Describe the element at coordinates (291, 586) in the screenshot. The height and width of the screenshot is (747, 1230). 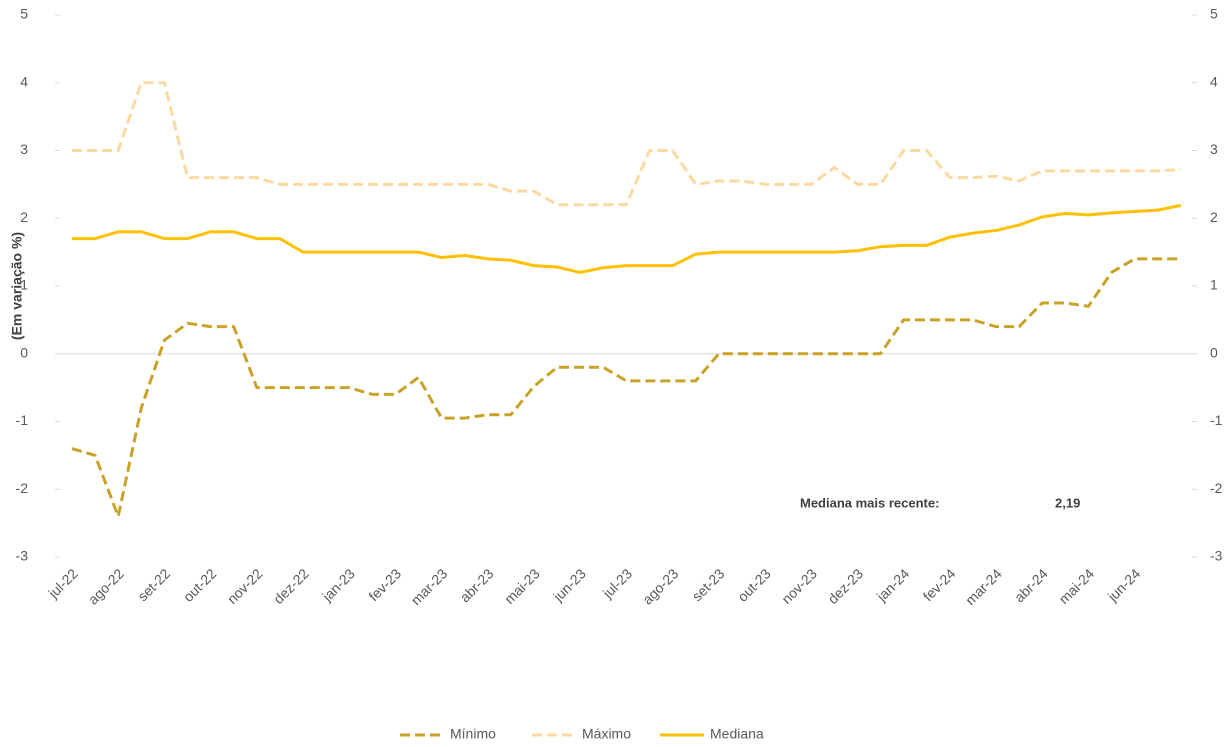
I see `x-tick-label: dez-22` at that location.